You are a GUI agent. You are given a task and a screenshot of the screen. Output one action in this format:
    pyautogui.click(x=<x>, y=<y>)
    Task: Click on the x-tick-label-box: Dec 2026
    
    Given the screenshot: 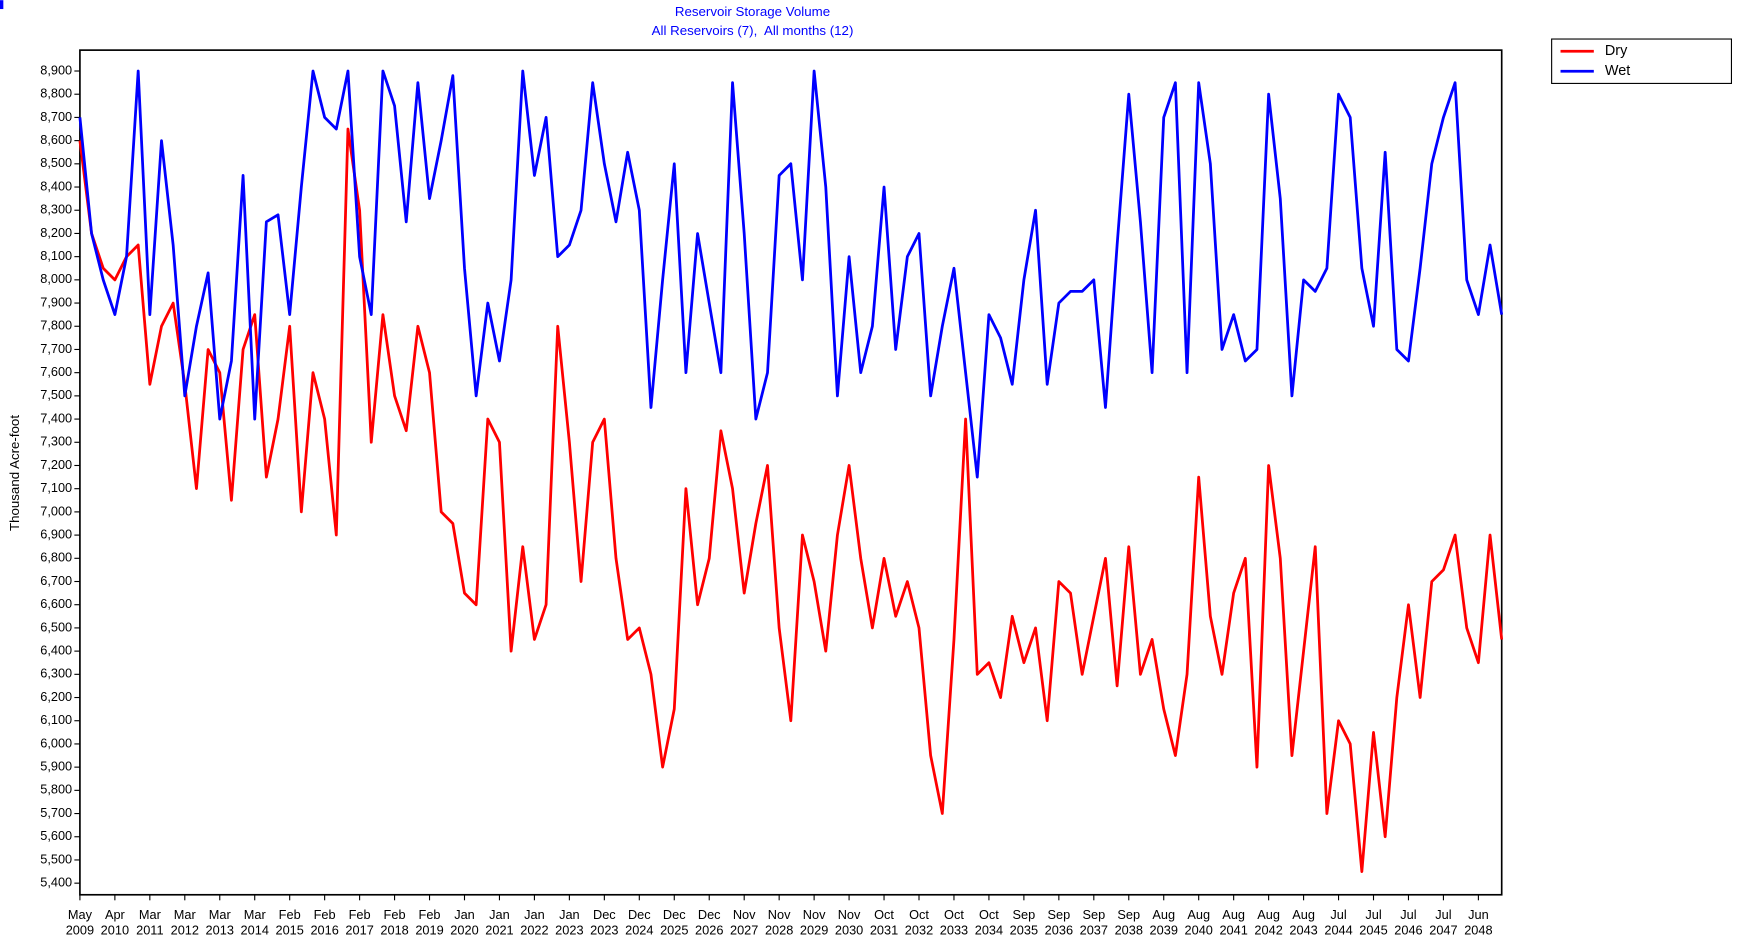 What is the action you would take?
    pyautogui.click(x=709, y=924)
    